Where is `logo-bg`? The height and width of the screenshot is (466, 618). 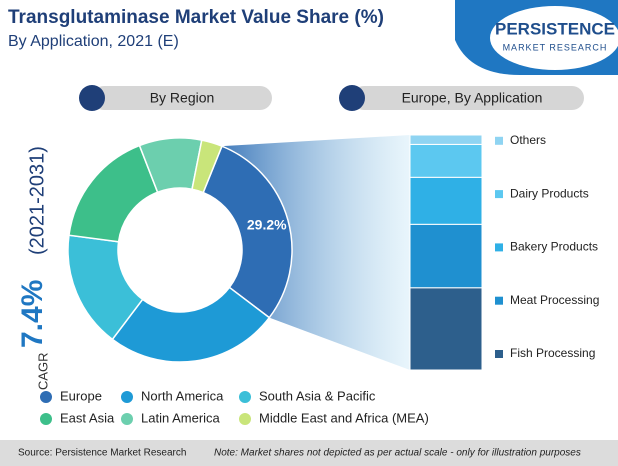
logo-bg is located at coordinates (554, 38).